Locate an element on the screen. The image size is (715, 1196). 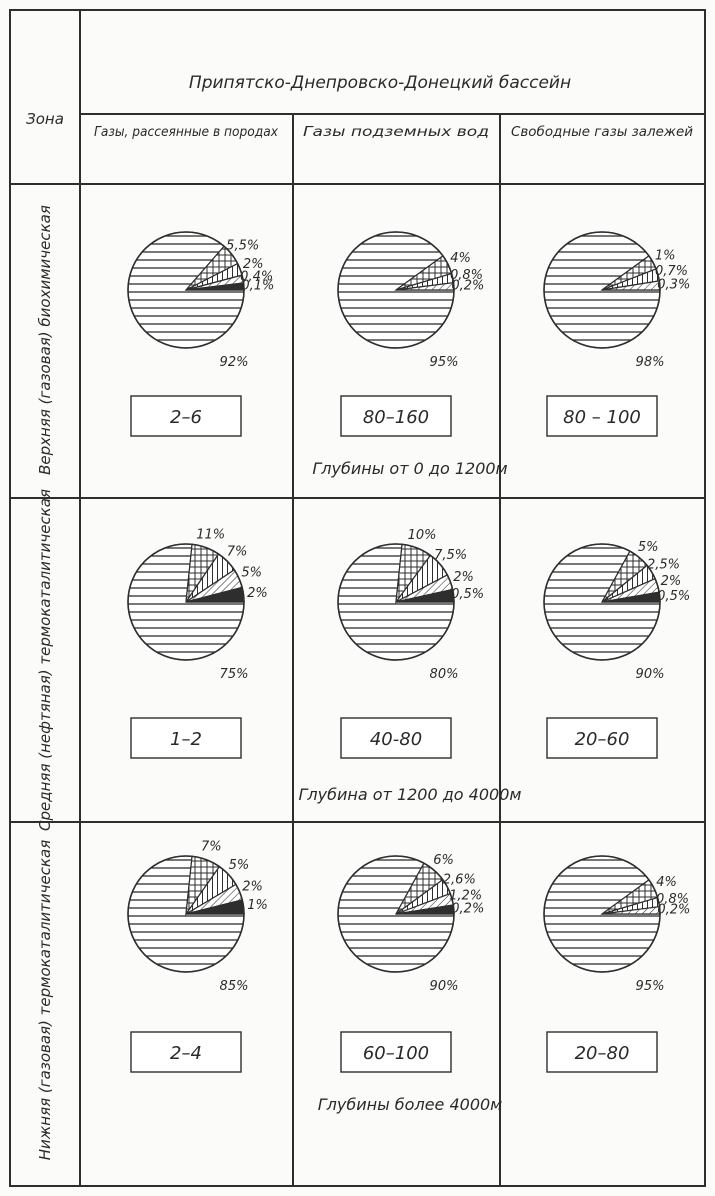
pie: 98% 1%0,7%0,3% is located at coordinates (616, 300).